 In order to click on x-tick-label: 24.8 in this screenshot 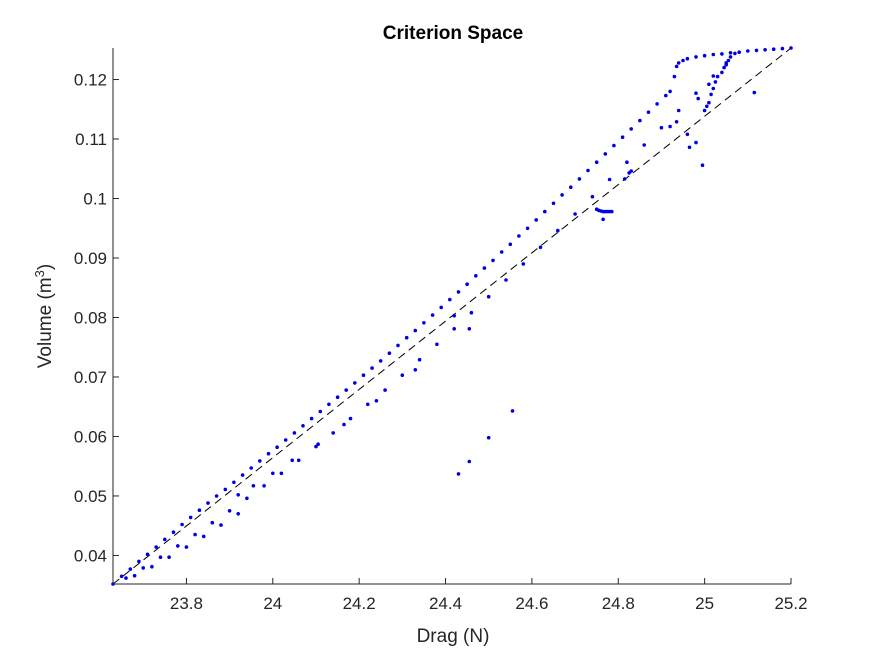, I will do `click(618, 603)`.